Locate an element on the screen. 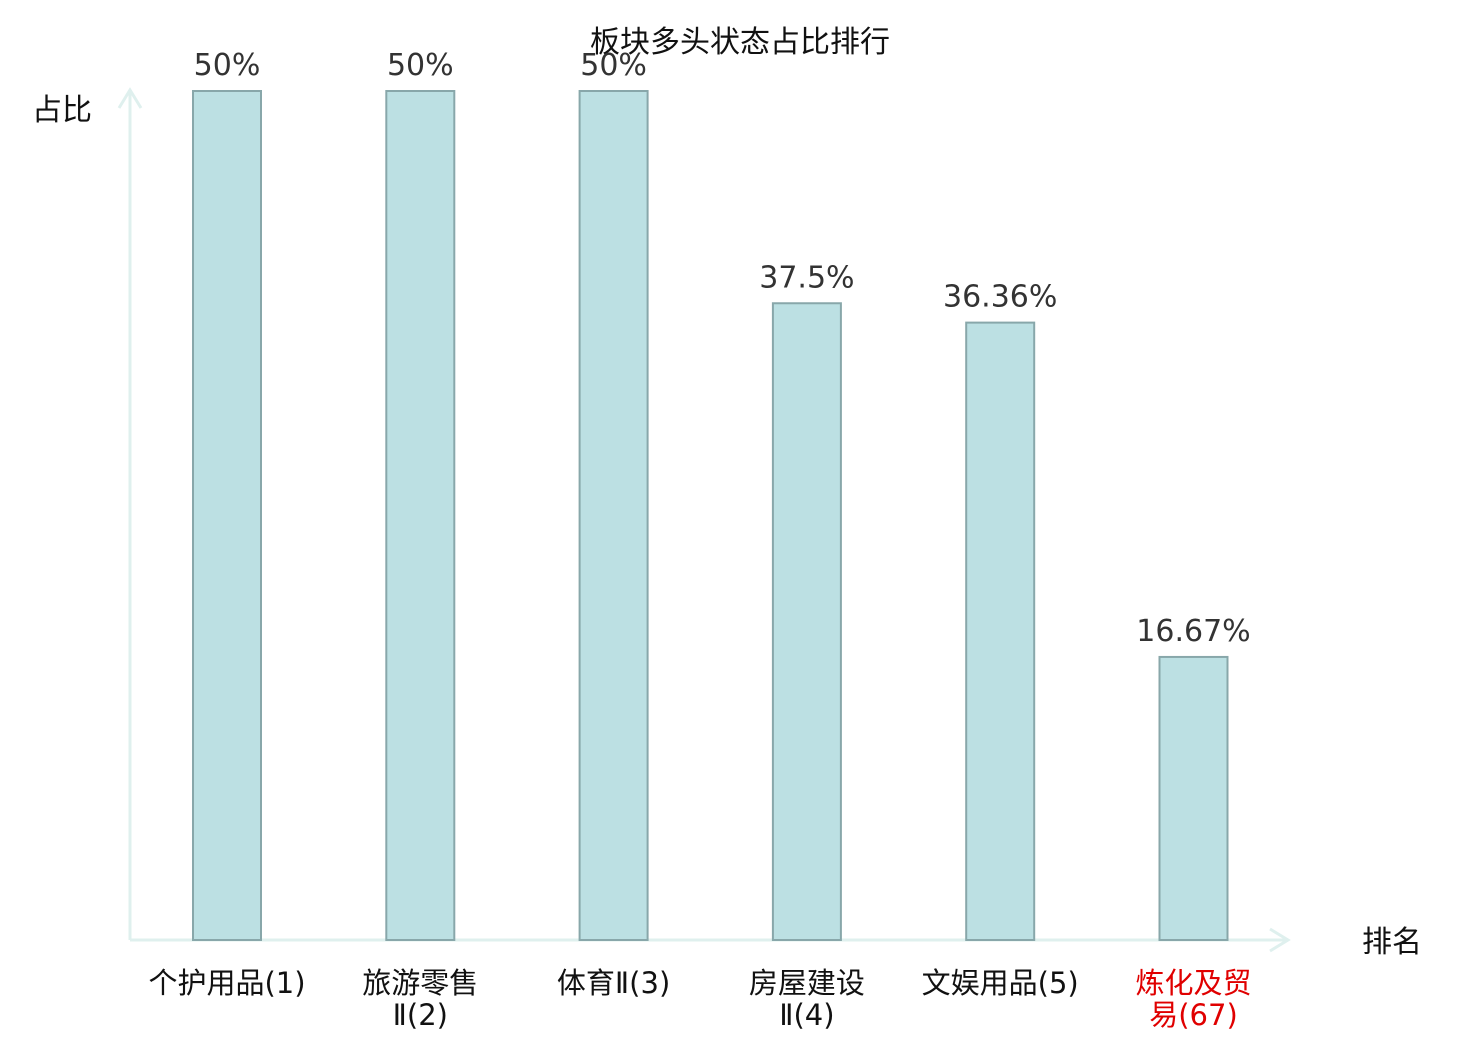 The height and width of the screenshot is (1040, 1480). x-tick-label-4-line-2: Ⅱ(4) is located at coordinates (806, 1015).